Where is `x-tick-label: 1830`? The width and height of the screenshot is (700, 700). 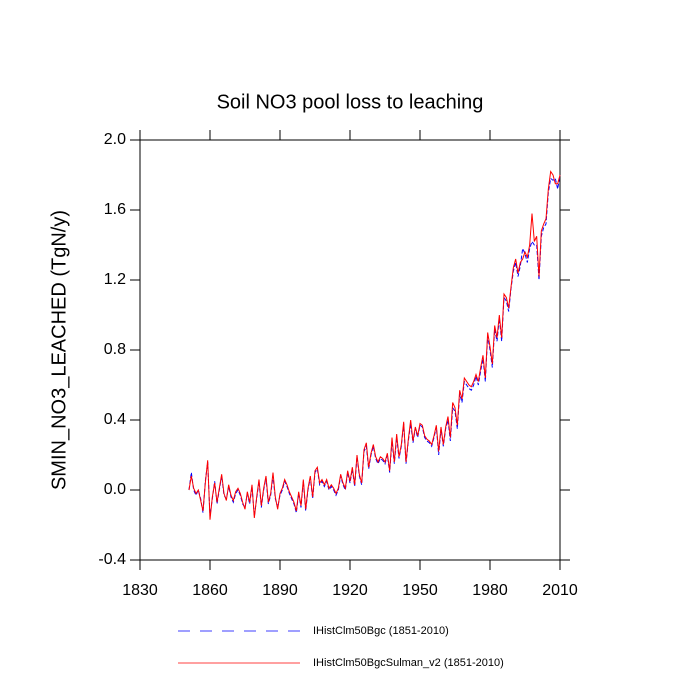 x-tick-label: 1830 is located at coordinates (140, 590).